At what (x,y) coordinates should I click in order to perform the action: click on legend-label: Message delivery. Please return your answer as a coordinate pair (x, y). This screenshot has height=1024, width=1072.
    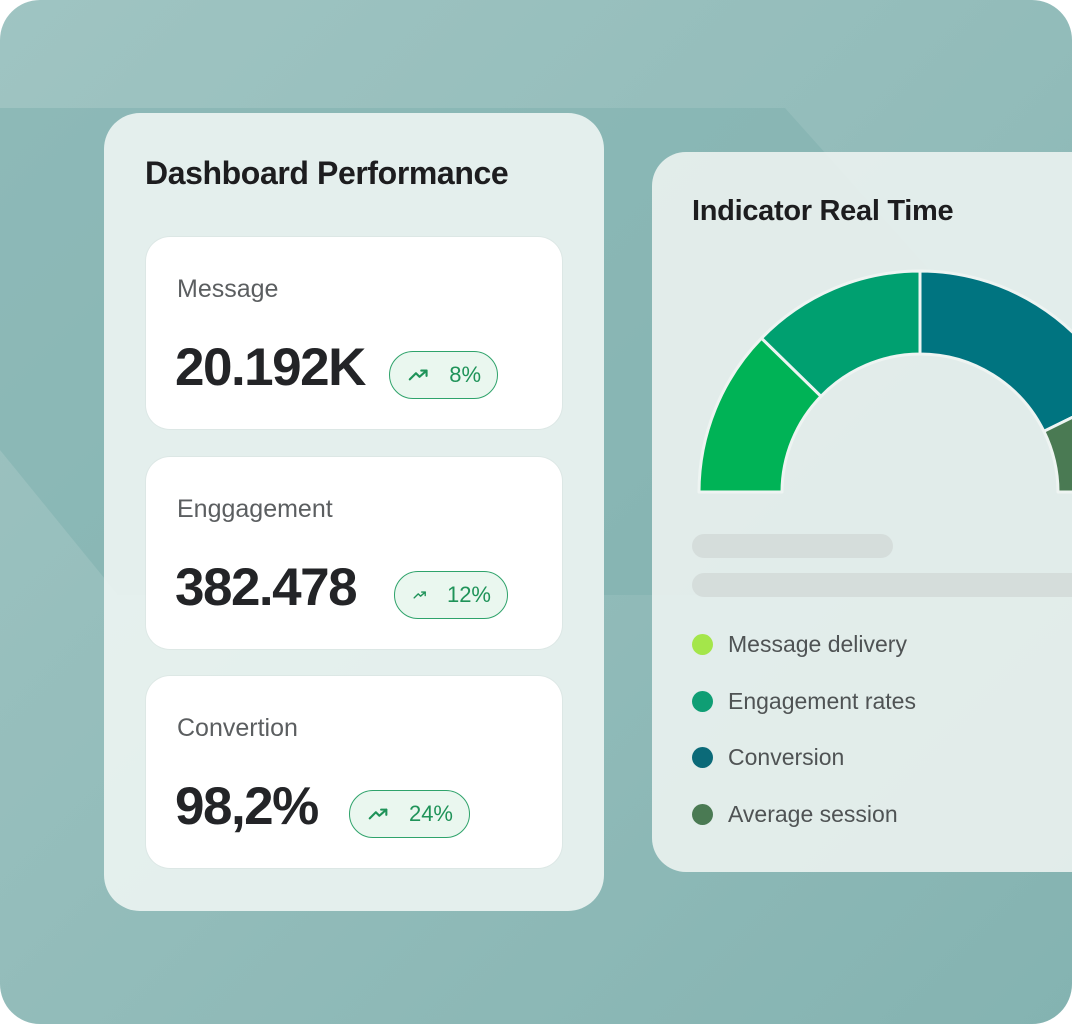
    Looking at the image, I should click on (817, 643).